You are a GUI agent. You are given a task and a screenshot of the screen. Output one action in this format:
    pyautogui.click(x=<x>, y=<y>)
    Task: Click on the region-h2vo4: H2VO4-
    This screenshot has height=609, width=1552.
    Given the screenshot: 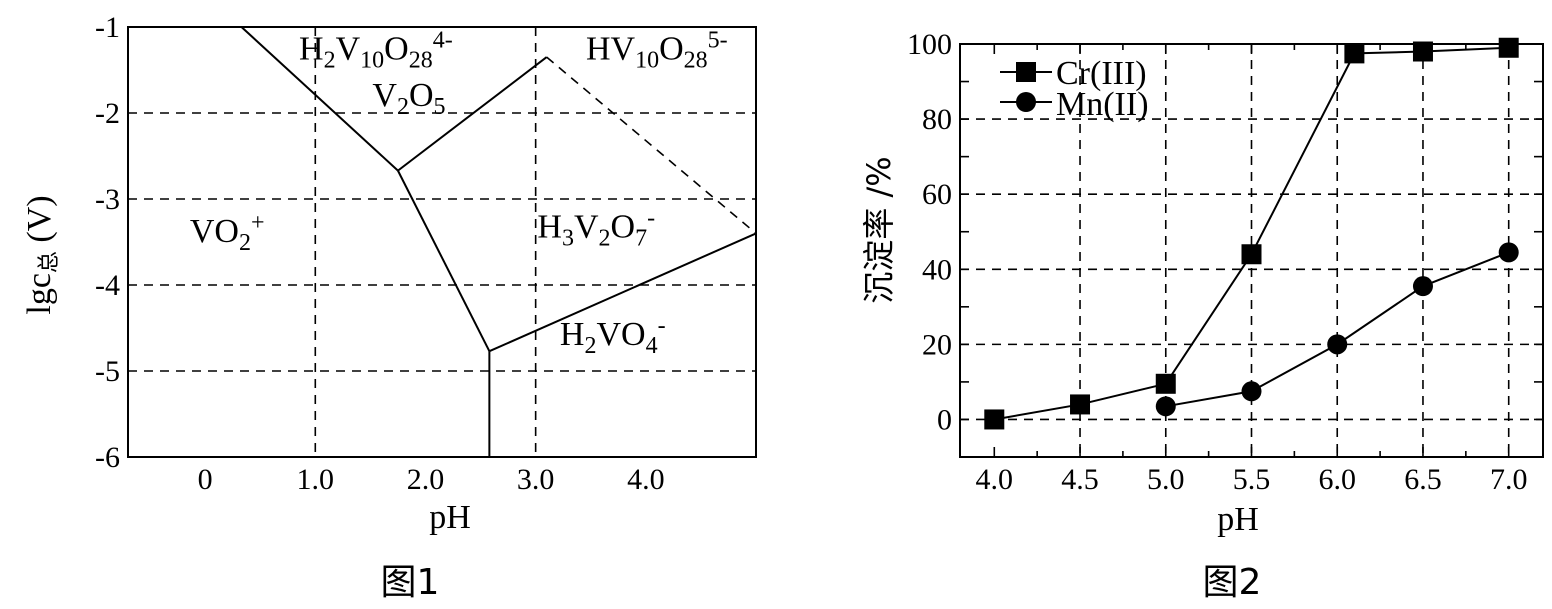 What is the action you would take?
    pyautogui.click(x=613, y=336)
    